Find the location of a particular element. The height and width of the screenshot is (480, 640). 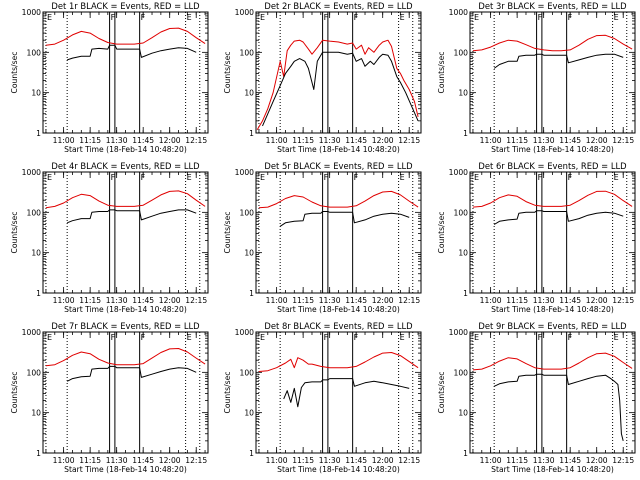

chart-title: Det 4r BLACK = Events, RED = LLD is located at coordinates (125, 166).